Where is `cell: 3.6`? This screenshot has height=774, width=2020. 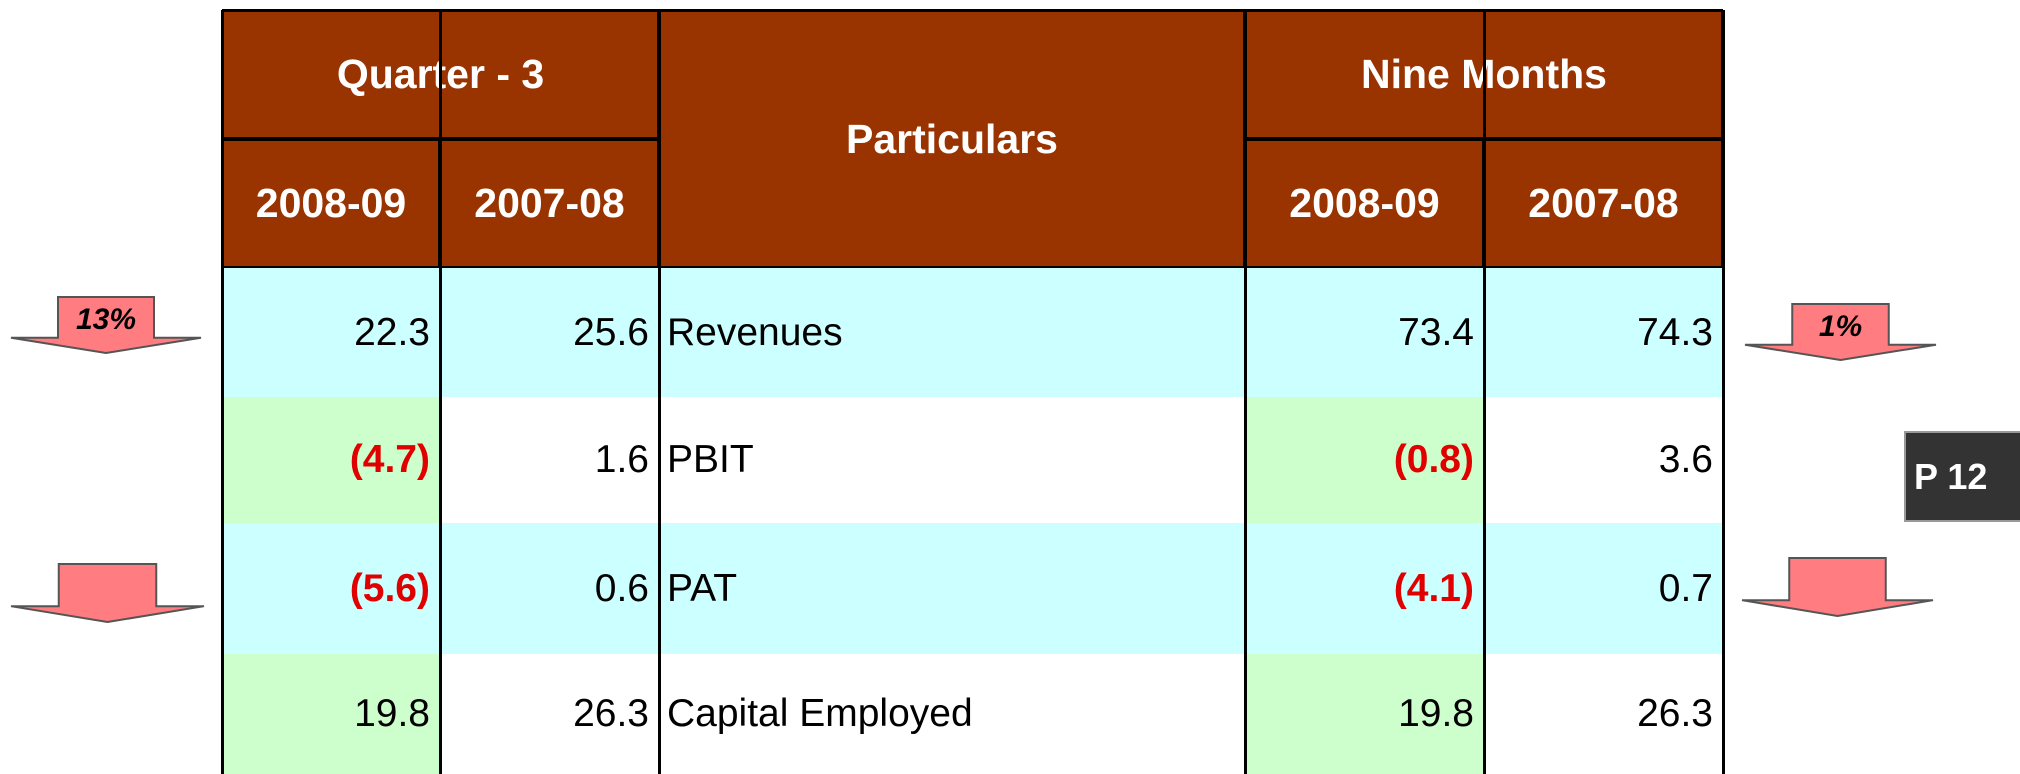 cell: 3.6 is located at coordinates (1603, 460).